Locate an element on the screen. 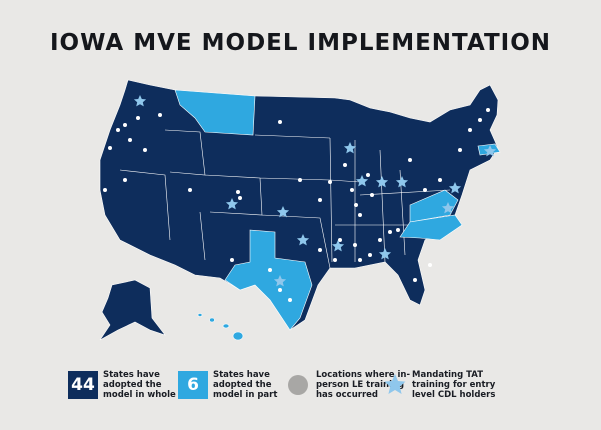  alaska is located at coordinates (132, 310).